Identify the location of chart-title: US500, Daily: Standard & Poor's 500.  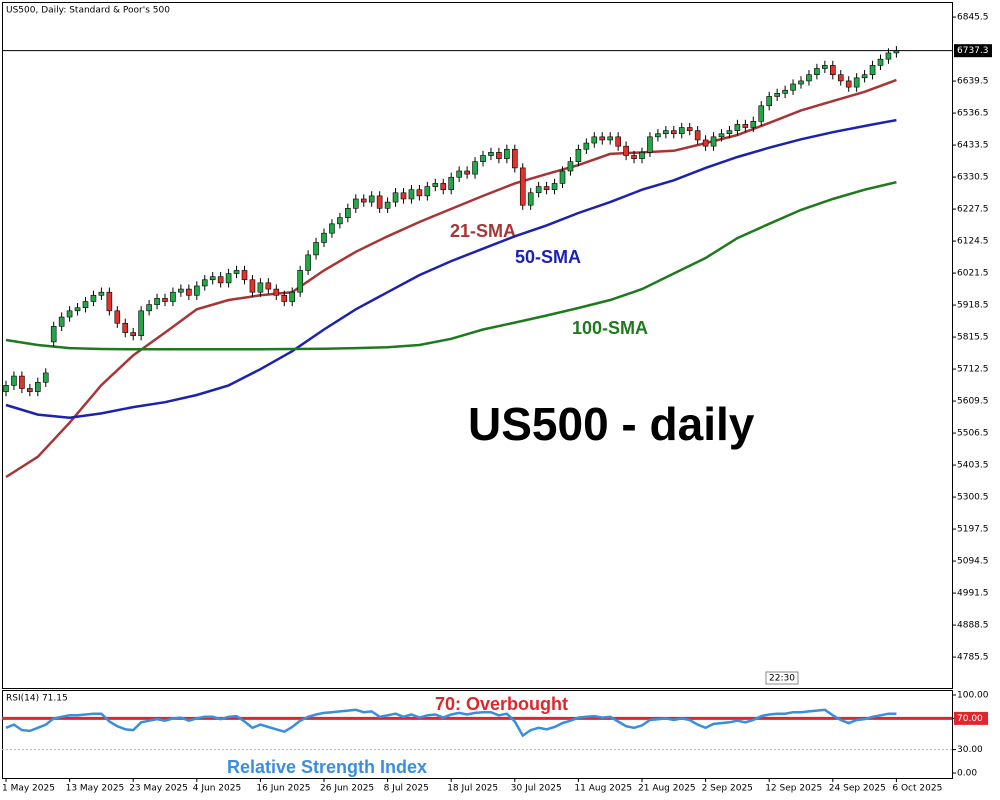
(88, 11).